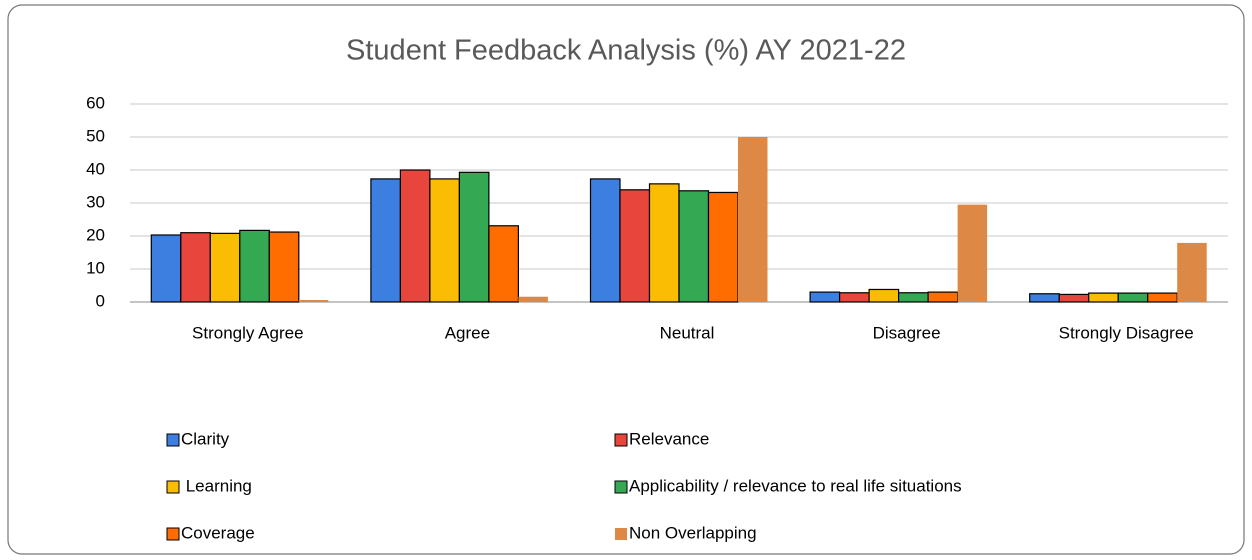 This screenshot has height=560, width=1252. I want to click on y-tick-label: 20, so click(95, 234).